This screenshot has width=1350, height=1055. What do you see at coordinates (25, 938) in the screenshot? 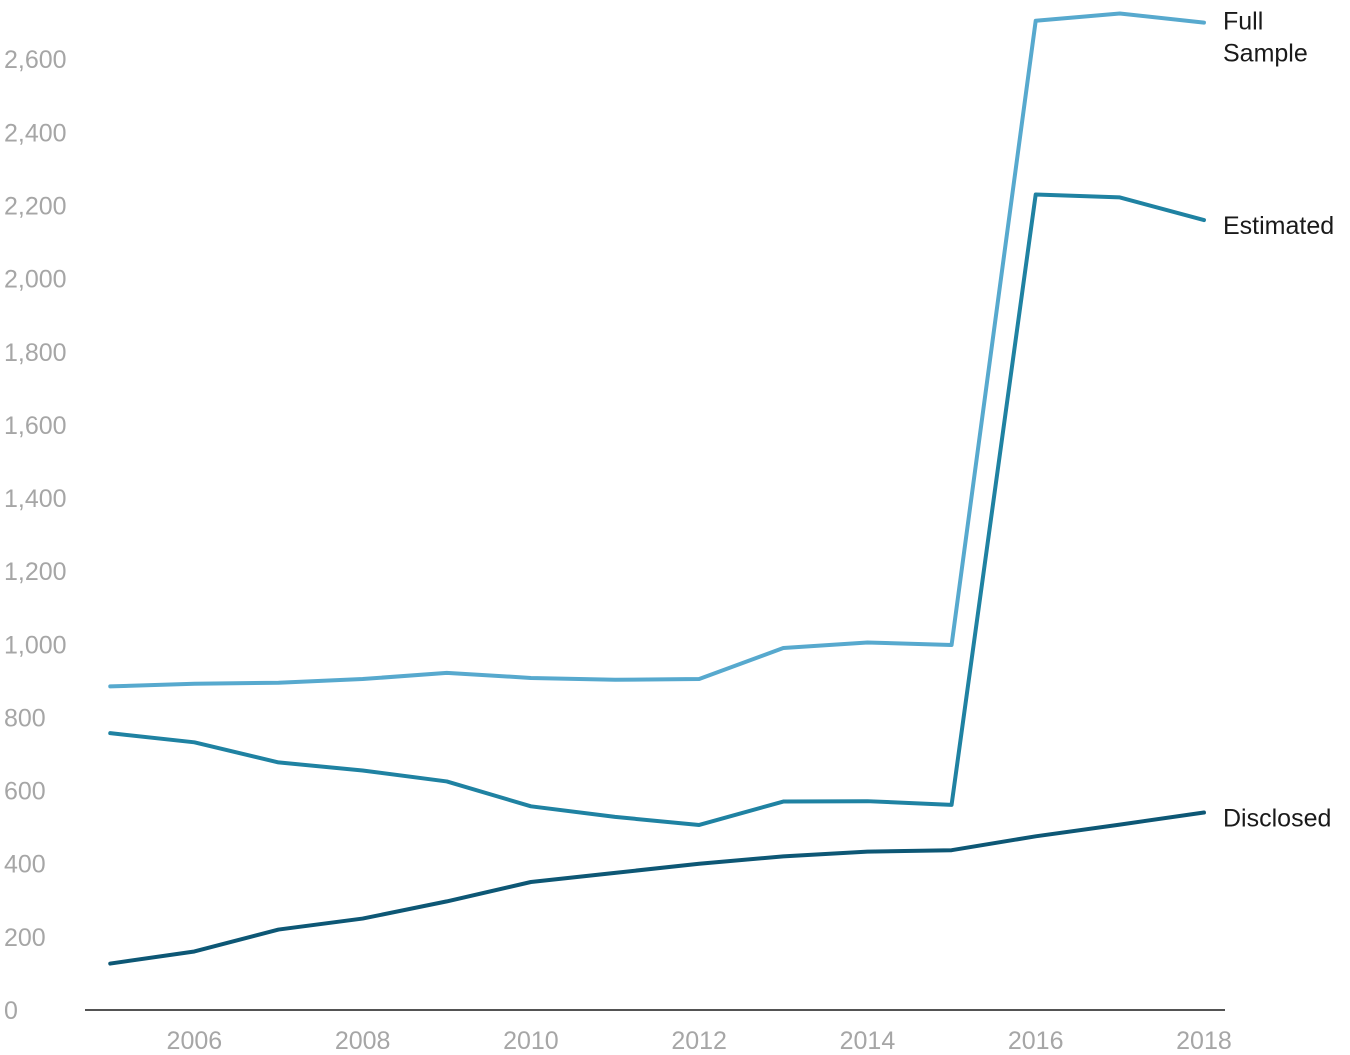
I see `y-tick-label: 200` at bounding box center [25, 938].